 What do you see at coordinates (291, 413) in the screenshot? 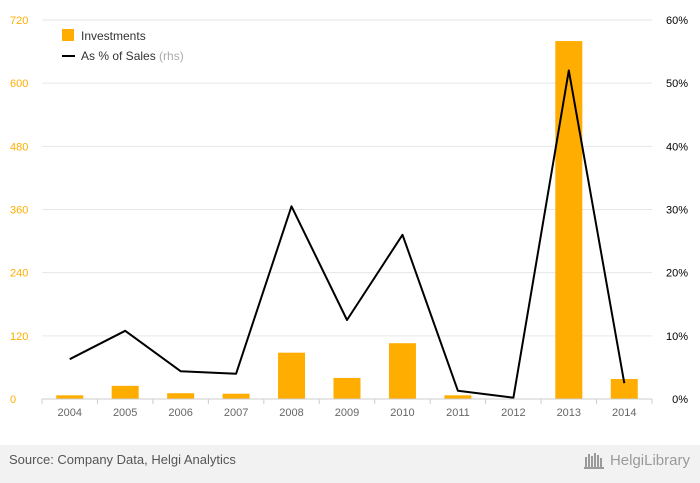
I see `x-axis-tick-label: 2008` at bounding box center [291, 413].